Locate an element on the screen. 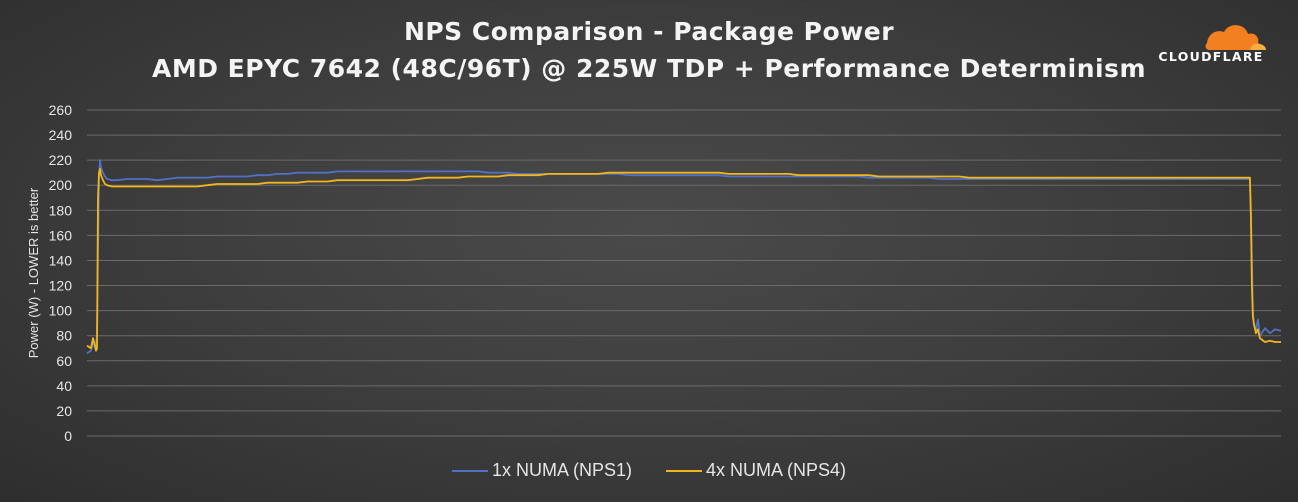  legend-label-nps4: 4x NUMA (NPS4) is located at coordinates (776, 470).